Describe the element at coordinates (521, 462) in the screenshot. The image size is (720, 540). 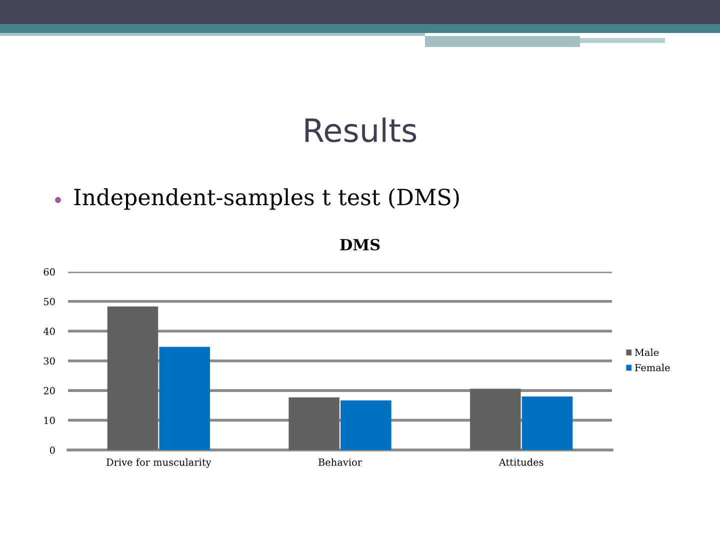
I see `x-tick-label: Attitudes` at that location.